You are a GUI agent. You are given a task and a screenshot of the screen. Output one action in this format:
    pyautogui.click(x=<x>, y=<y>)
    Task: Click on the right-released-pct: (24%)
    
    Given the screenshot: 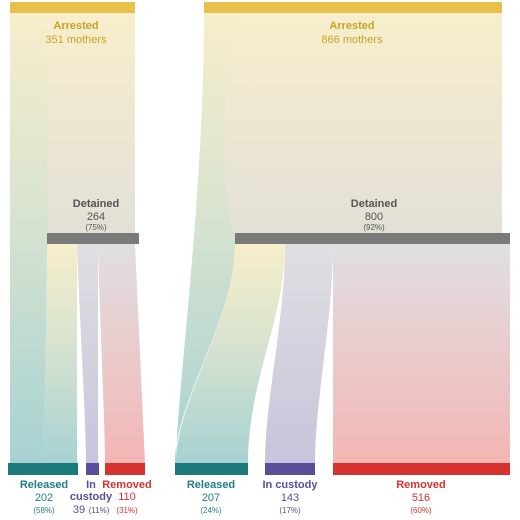 What is the action you would take?
    pyautogui.click(x=211, y=510)
    